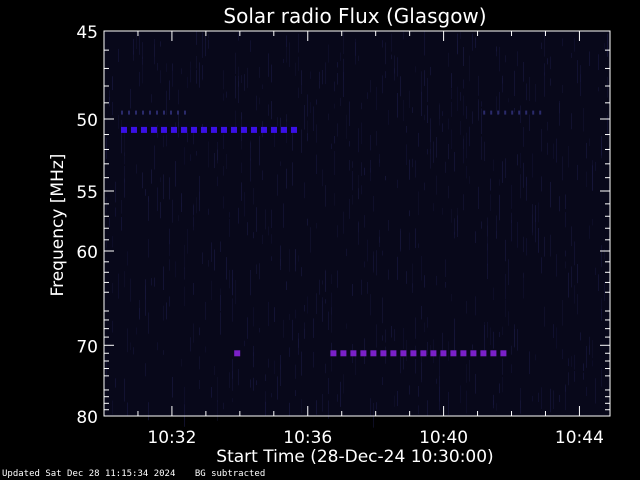  I want to click on y-tick-label: 60, so click(87, 253).